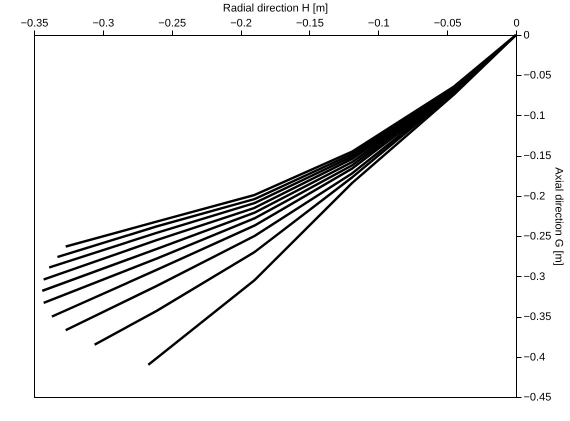 The width and height of the screenshot is (570, 421). What do you see at coordinates (538, 76) in the screenshot?
I see `y-tick-label: −0.05` at bounding box center [538, 76].